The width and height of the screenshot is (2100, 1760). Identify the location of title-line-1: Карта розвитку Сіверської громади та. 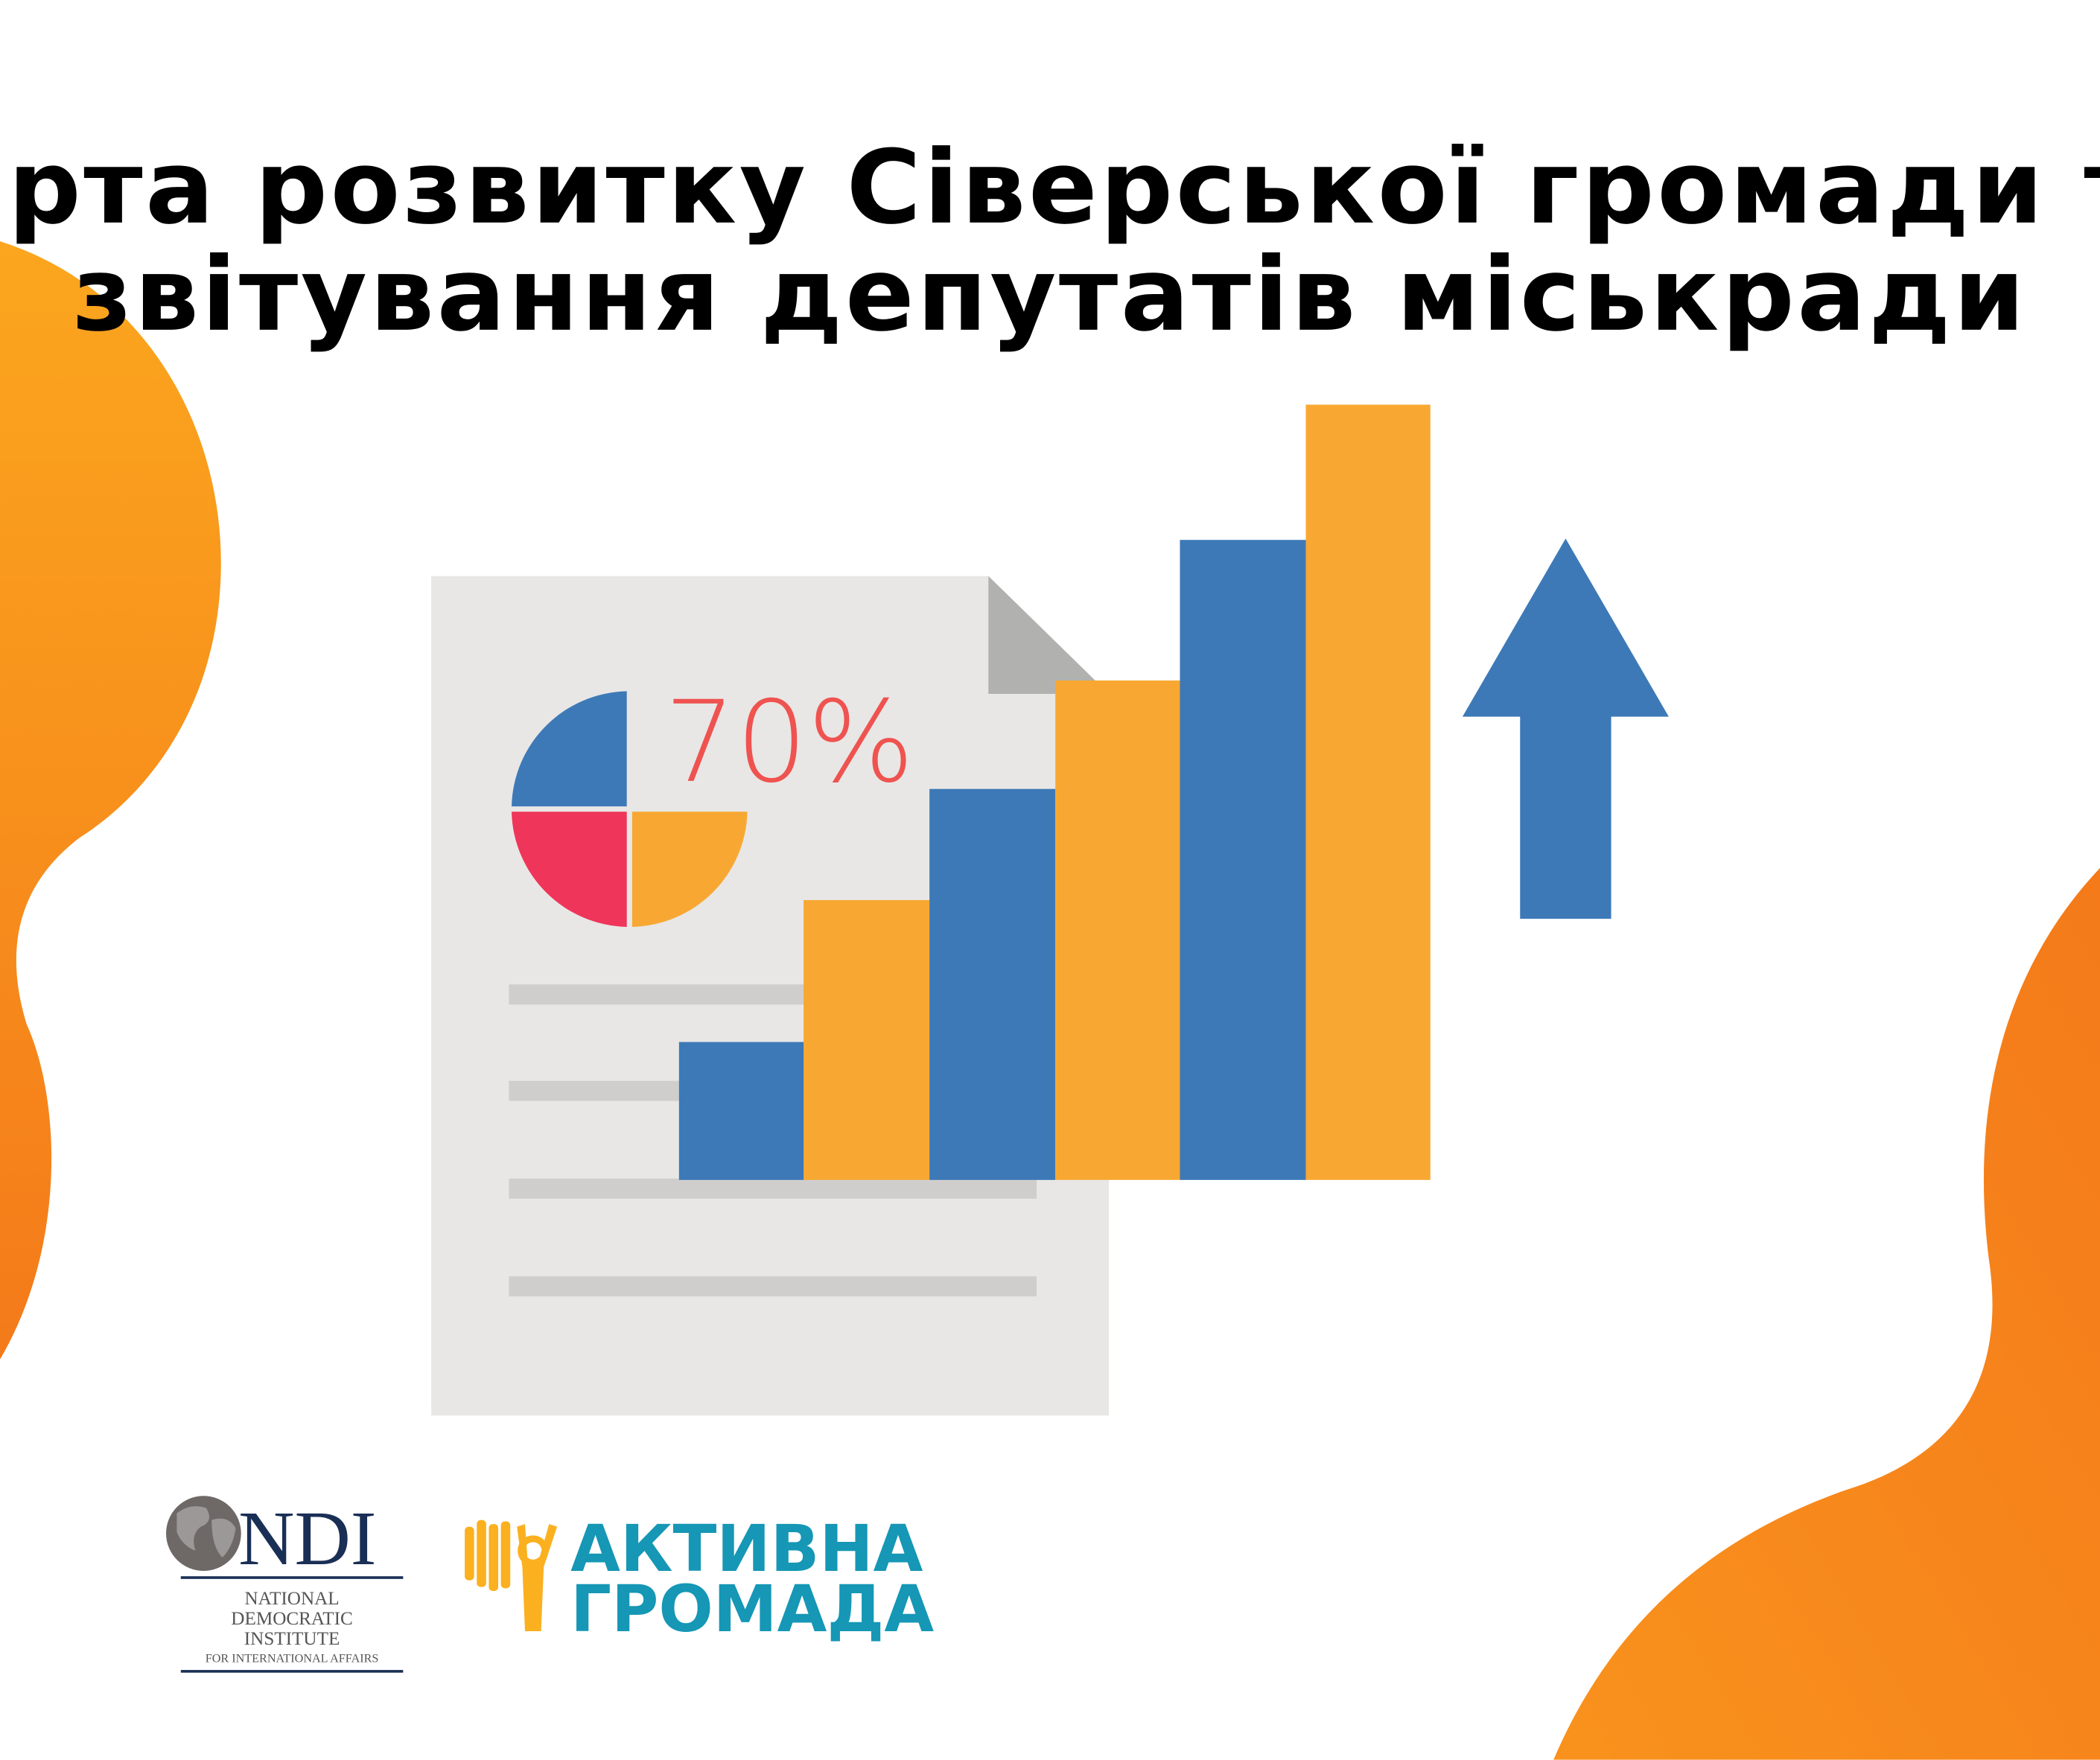
(1050, 188).